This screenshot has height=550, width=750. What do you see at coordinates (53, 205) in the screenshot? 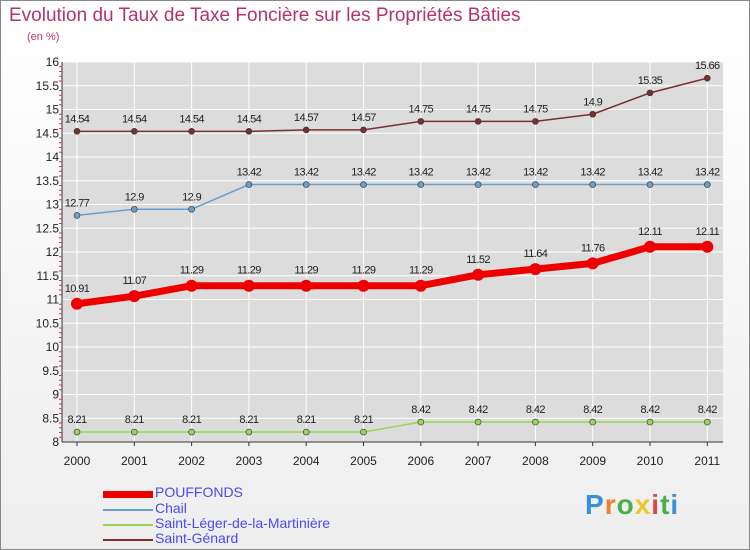
I see `y-tick-label: 13` at bounding box center [53, 205].